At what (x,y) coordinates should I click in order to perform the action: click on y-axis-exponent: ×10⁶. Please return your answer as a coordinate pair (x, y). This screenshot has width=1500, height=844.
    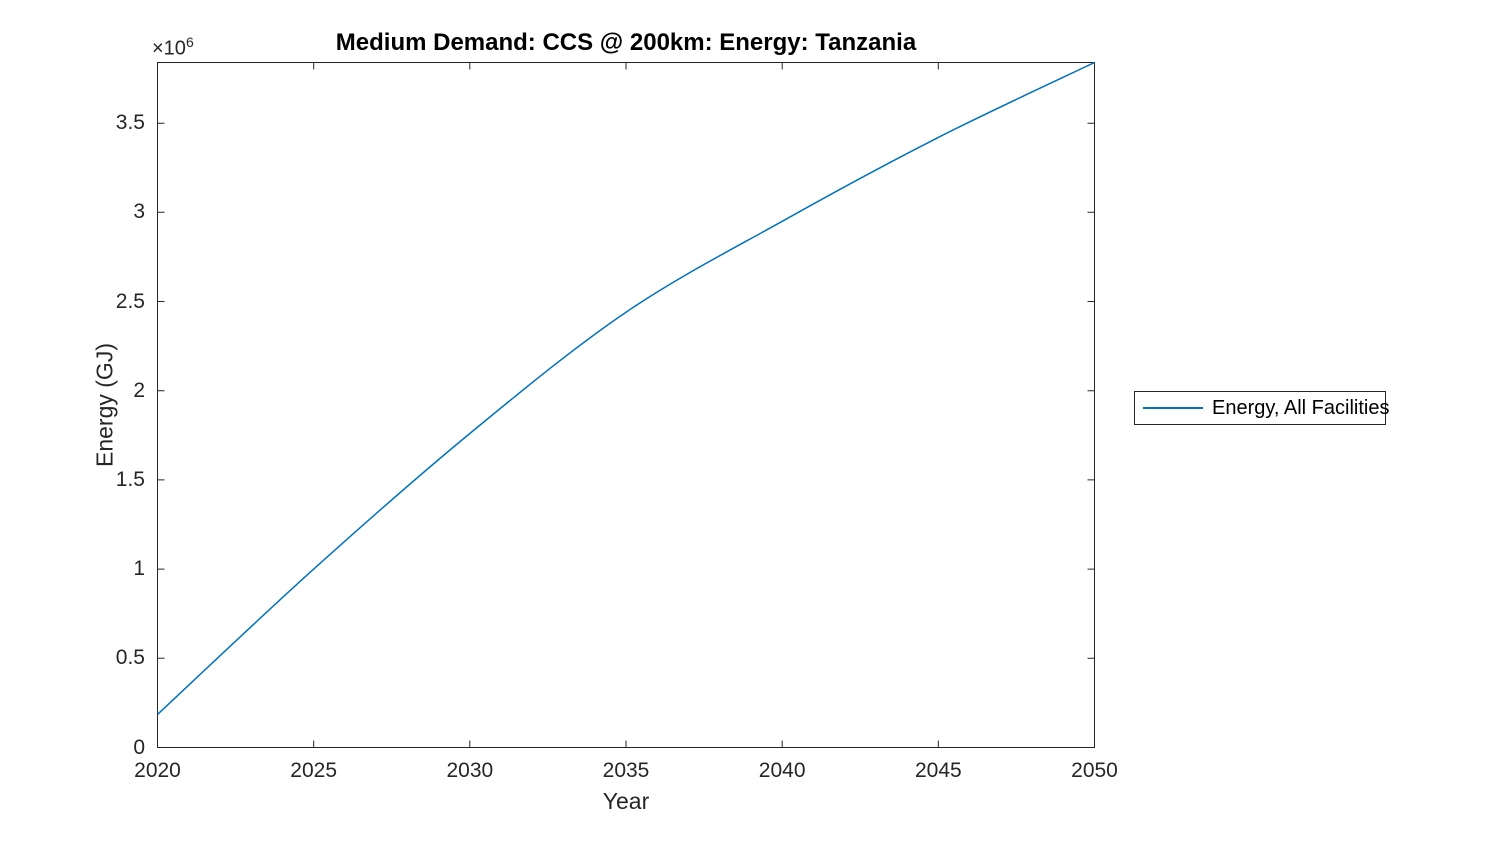
    Looking at the image, I should click on (173, 47).